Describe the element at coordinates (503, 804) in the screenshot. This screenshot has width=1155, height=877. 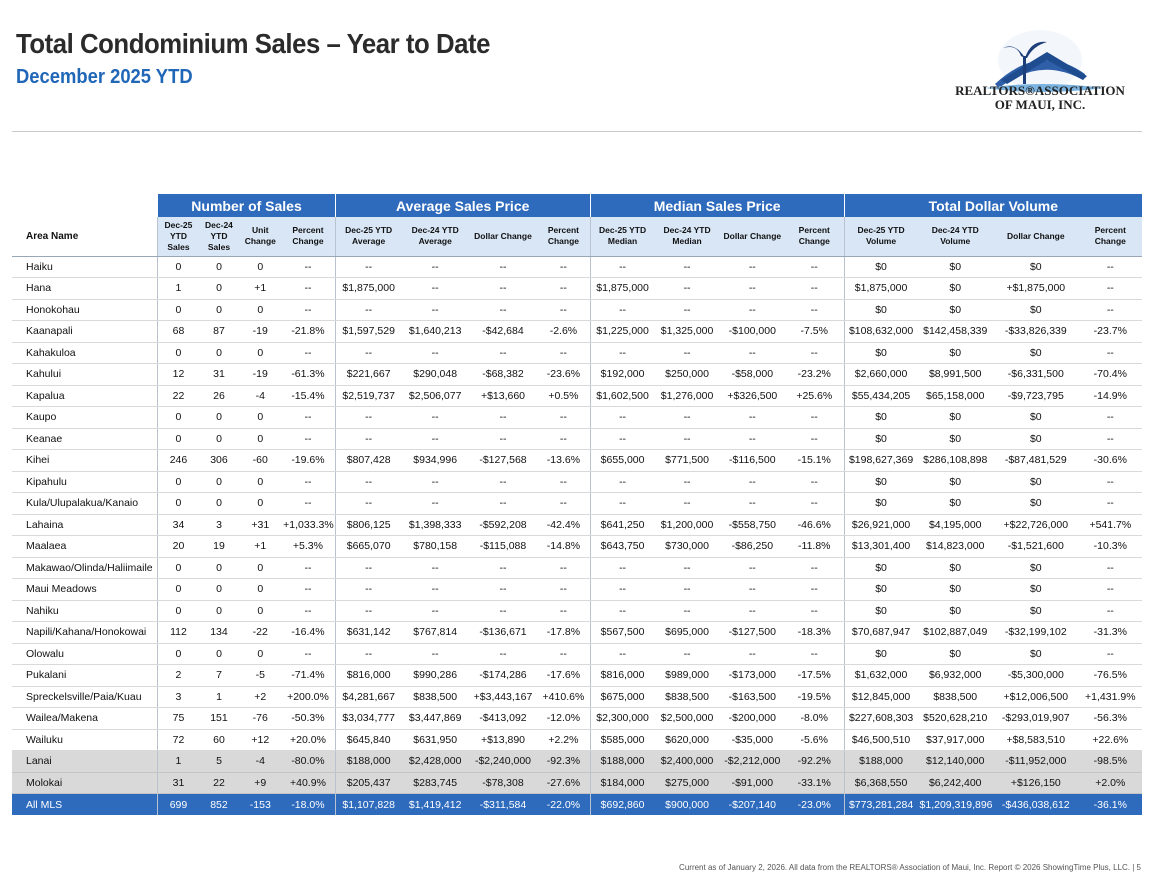
I see `table-cell: -$311,584` at that location.